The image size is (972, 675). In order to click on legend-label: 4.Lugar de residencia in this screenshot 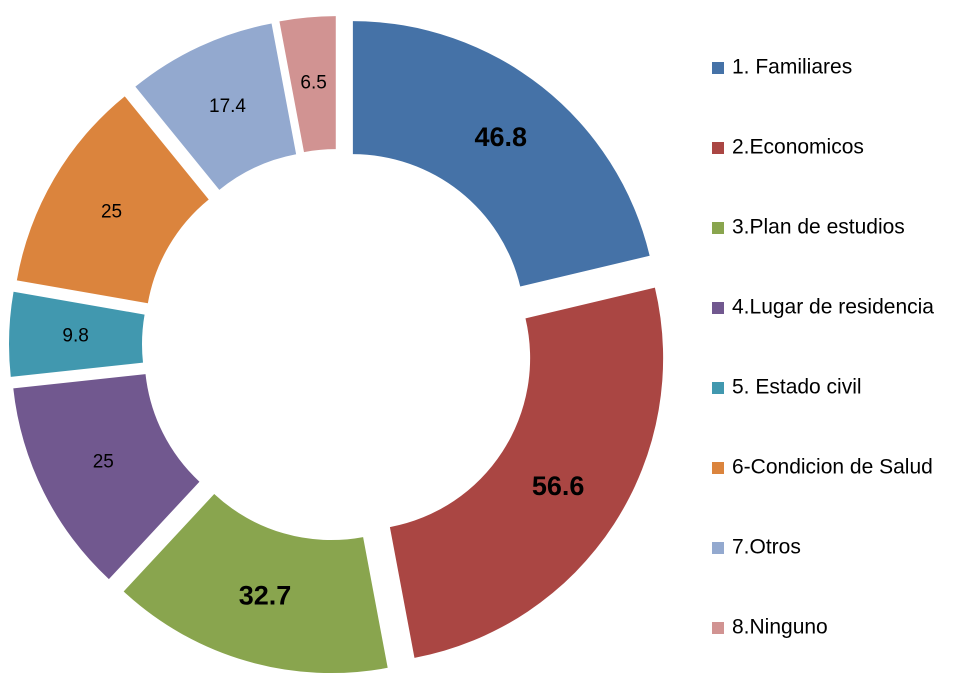, I will do `click(833, 307)`.